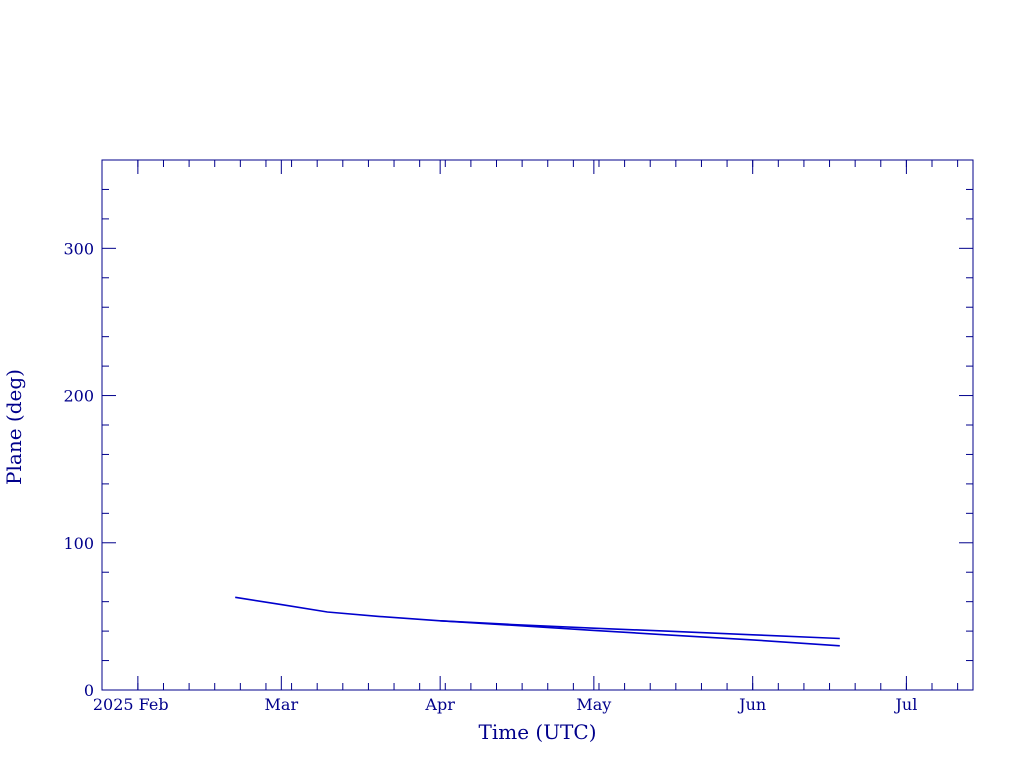  What do you see at coordinates (14, 427) in the screenshot?
I see `y-axis-label: Plane (deg)` at bounding box center [14, 427].